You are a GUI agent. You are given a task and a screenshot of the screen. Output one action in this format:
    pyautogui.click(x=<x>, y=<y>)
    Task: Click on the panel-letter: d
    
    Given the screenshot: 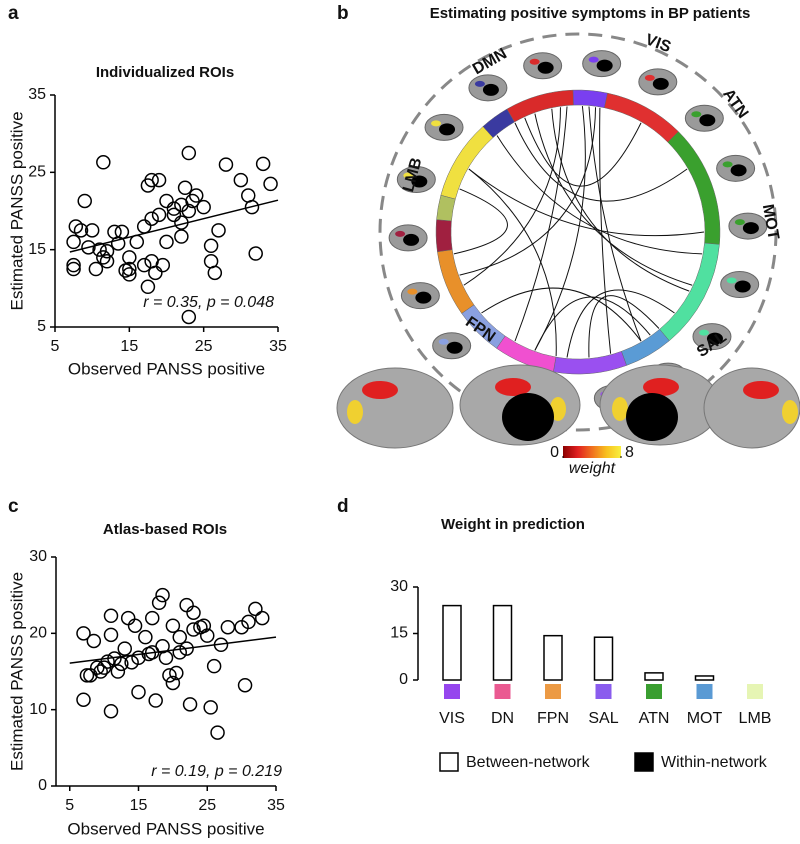 What is the action you would take?
    pyautogui.click(x=343, y=506)
    